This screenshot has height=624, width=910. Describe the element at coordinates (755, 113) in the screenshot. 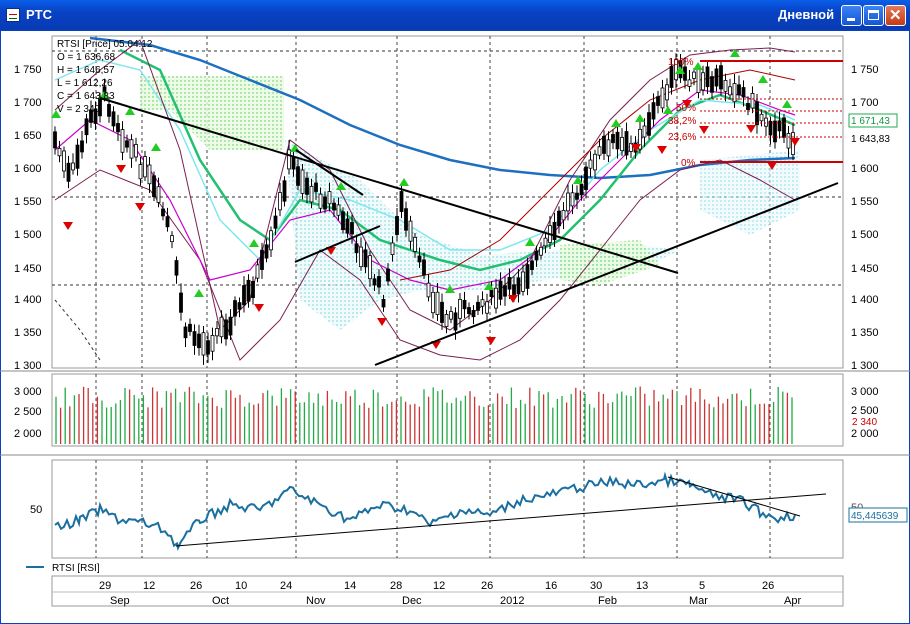

I see `fibonacci-levels: 100% 50% 38,2% 23,6% 0%` at that location.